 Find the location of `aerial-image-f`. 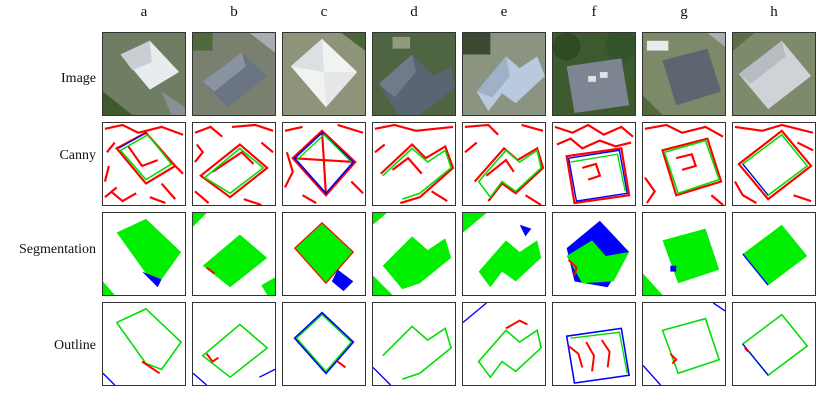

aerial-image-f is located at coordinates (594, 74).